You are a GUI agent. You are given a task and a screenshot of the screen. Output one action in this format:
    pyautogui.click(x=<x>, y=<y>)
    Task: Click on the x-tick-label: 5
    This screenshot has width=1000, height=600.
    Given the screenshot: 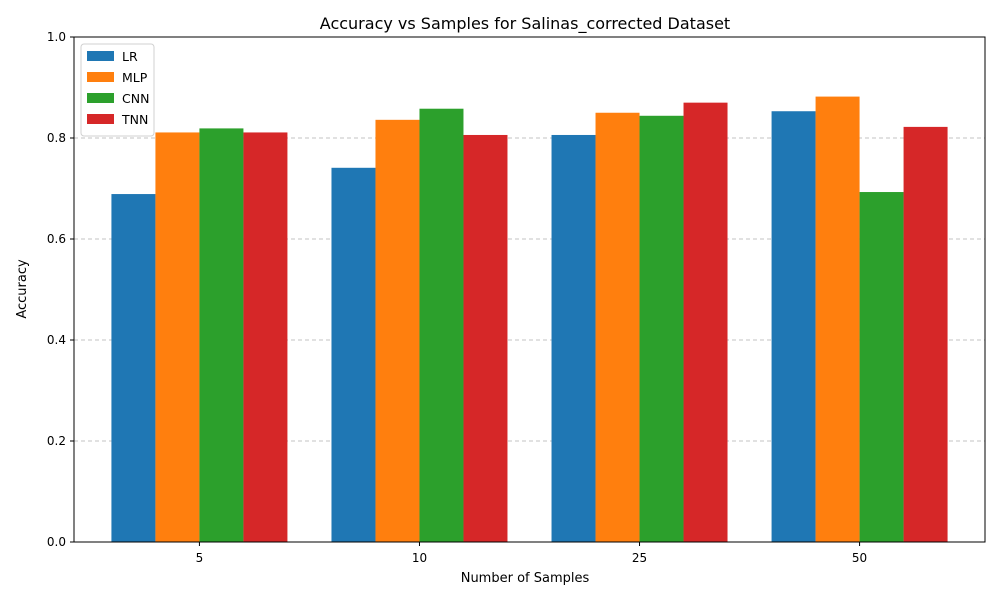 What is the action you would take?
    pyautogui.click(x=200, y=558)
    